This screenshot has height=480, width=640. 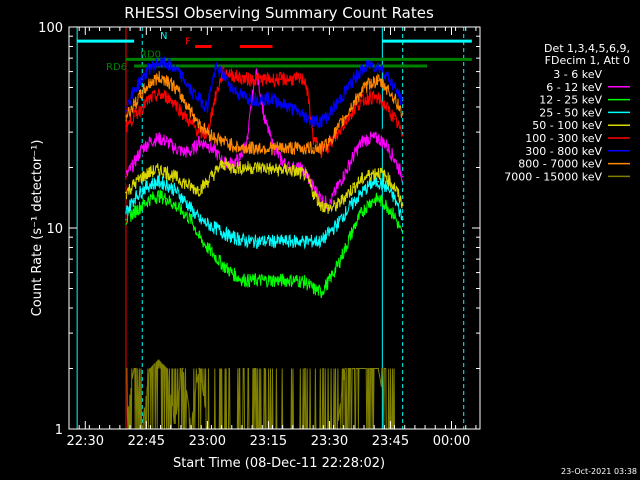 What do you see at coordinates (563, 151) in the screenshot?
I see `legend-label-6: 300 - 800 keV` at bounding box center [563, 151].